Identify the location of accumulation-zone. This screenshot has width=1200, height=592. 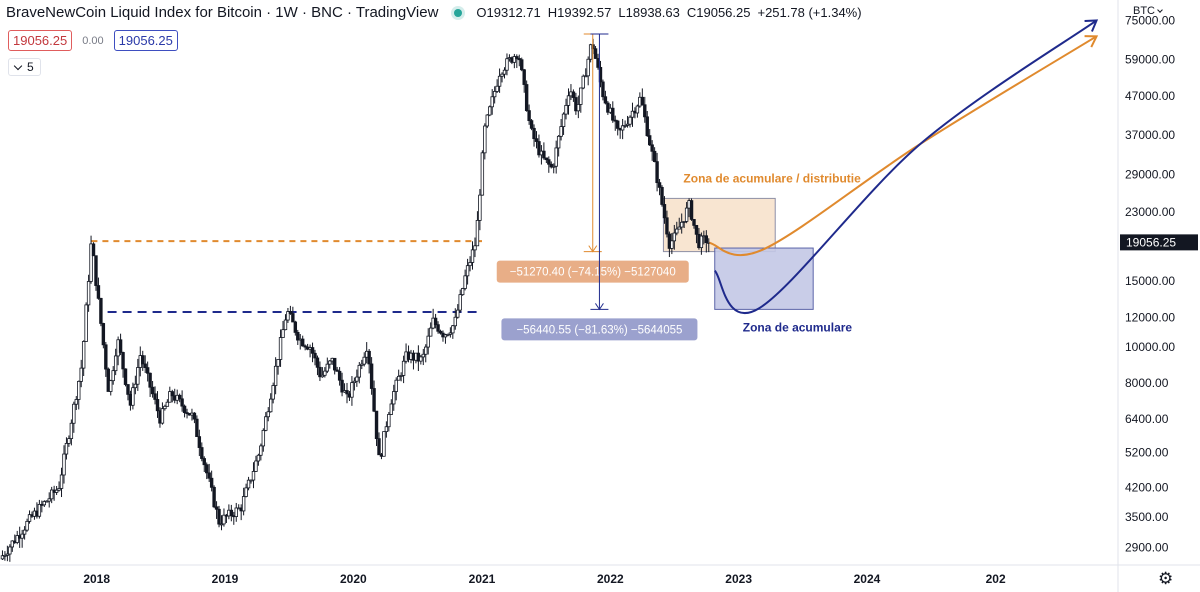
(764, 278).